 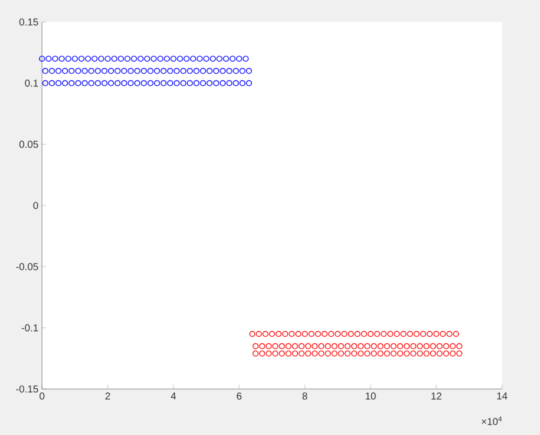 What do you see at coordinates (305, 396) in the screenshot?
I see `x-tick-label: 8` at bounding box center [305, 396].